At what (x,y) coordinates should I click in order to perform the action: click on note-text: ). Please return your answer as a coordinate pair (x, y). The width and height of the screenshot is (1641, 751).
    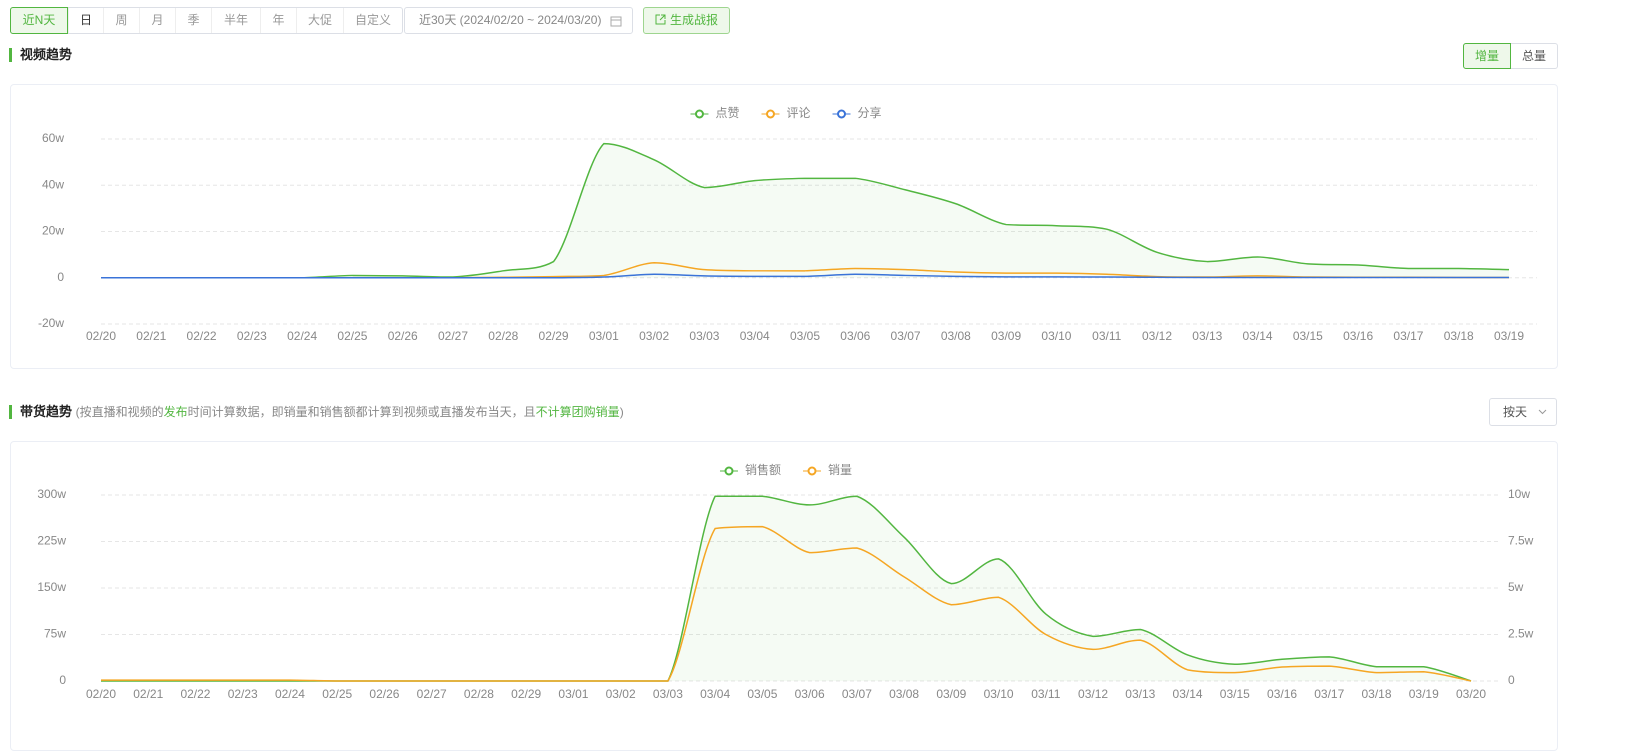
    Looking at the image, I should click on (621, 412).